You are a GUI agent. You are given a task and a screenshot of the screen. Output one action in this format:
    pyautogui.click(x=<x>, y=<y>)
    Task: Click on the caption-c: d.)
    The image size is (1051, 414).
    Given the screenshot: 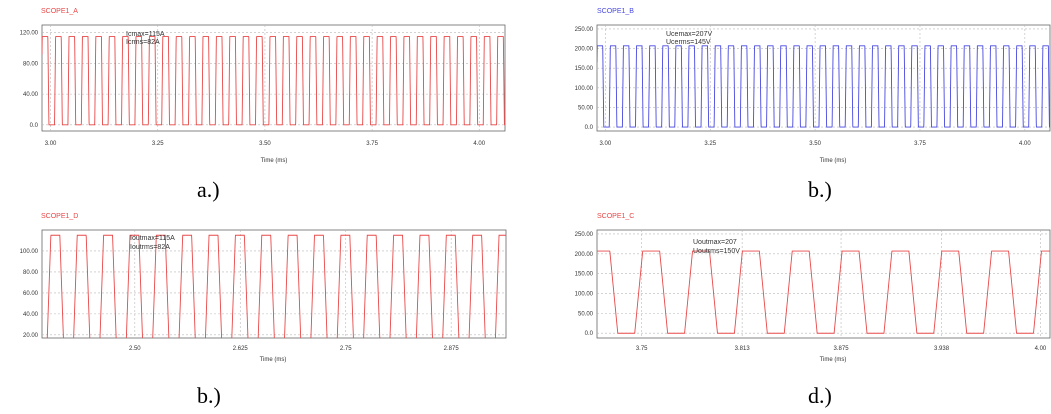 What is the action you would take?
    pyautogui.click(x=820, y=395)
    